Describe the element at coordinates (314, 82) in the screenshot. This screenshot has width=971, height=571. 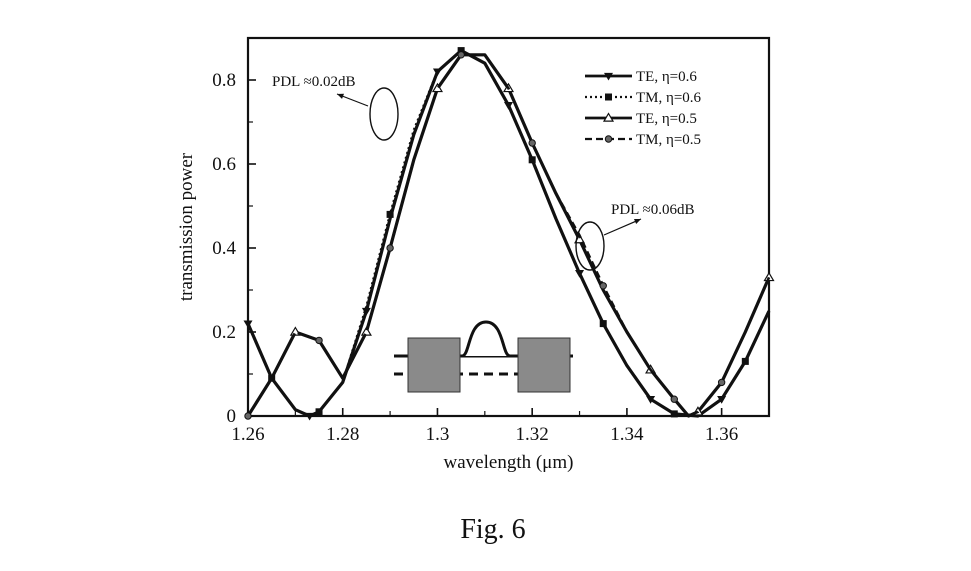
I see `annotation-label: PDL ≈0.02dB` at that location.